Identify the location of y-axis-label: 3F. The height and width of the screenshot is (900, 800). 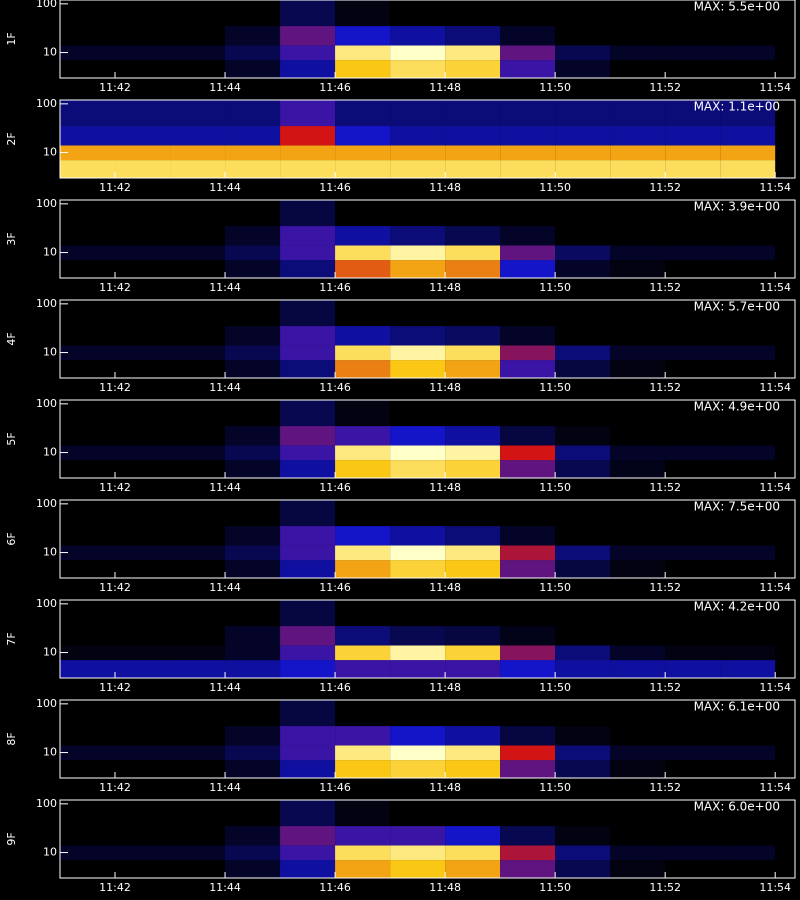
(11, 238).